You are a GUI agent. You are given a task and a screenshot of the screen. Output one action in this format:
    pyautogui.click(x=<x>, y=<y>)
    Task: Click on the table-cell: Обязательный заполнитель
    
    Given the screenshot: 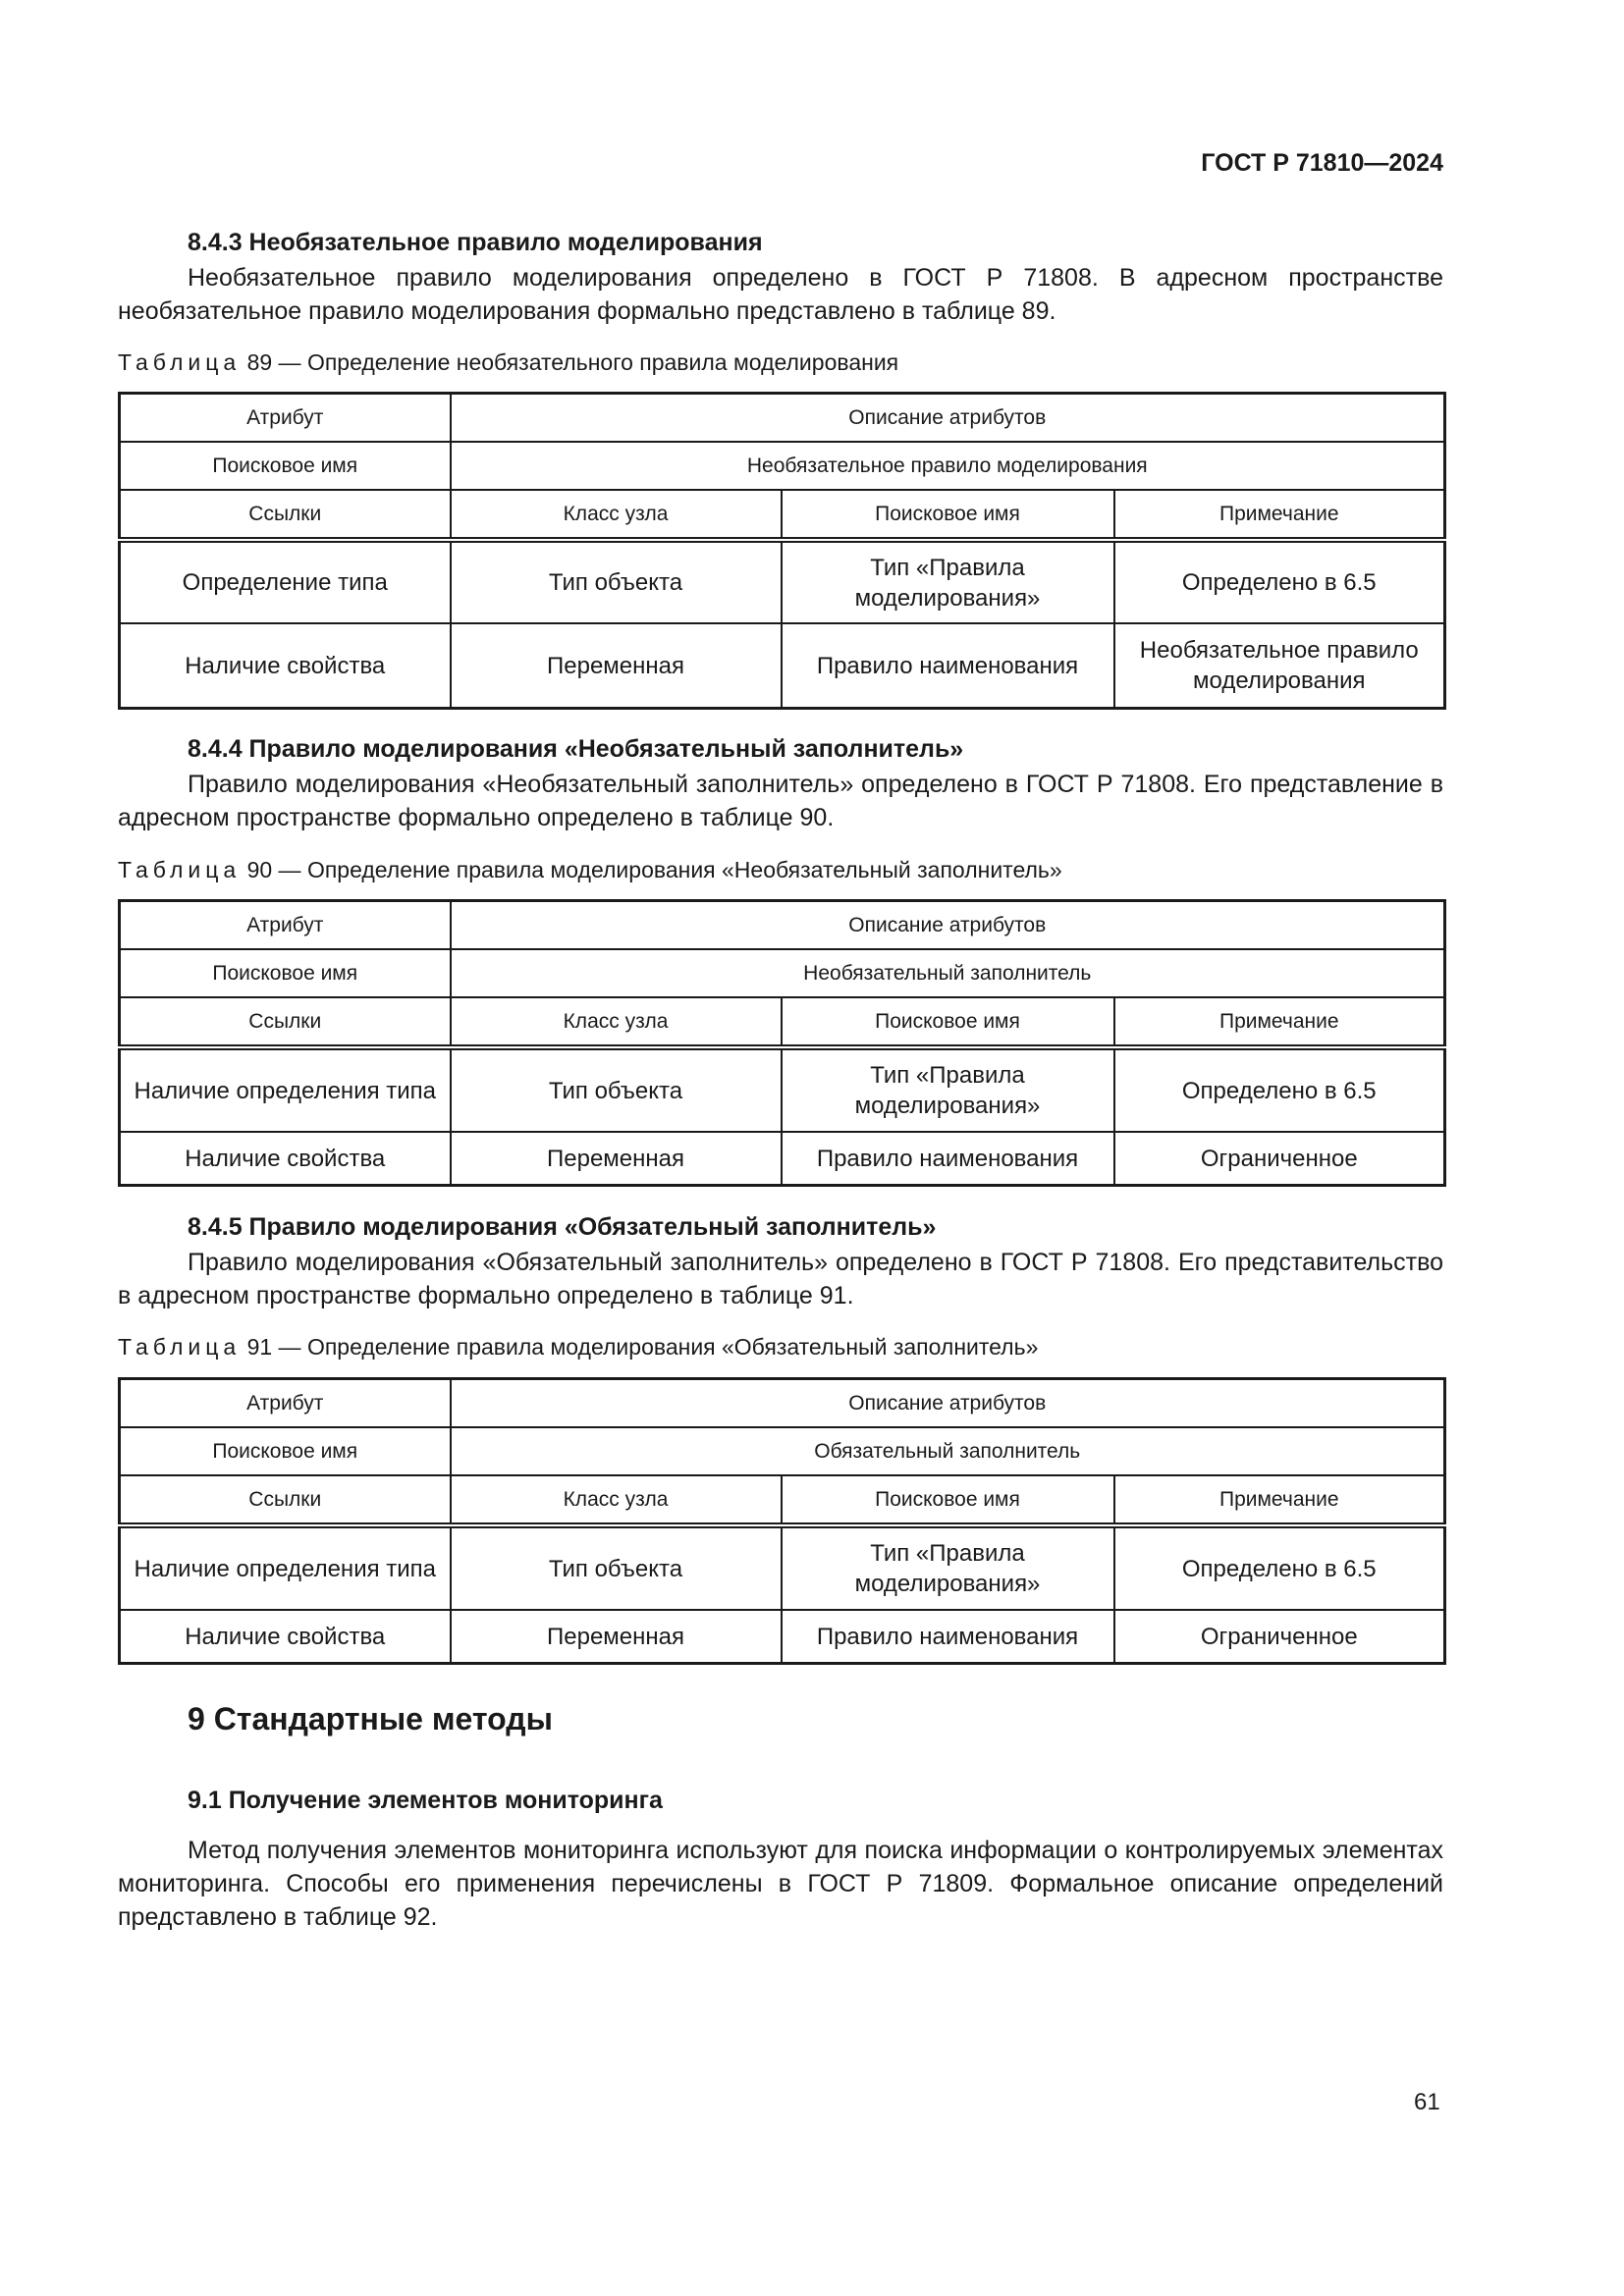 What is the action you would take?
    pyautogui.click(x=947, y=1451)
    